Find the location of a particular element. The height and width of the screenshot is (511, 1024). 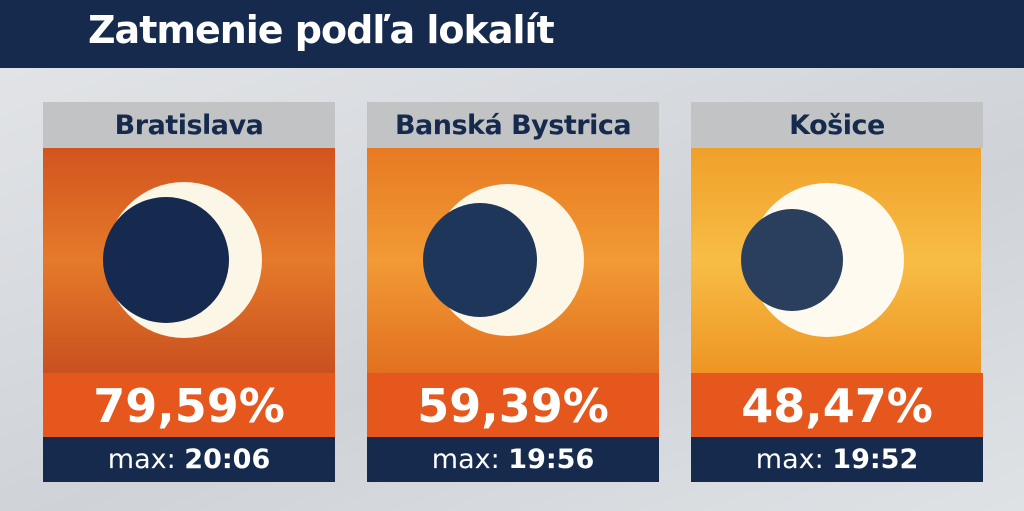

max-time: max: 20:06 is located at coordinates (189, 459).